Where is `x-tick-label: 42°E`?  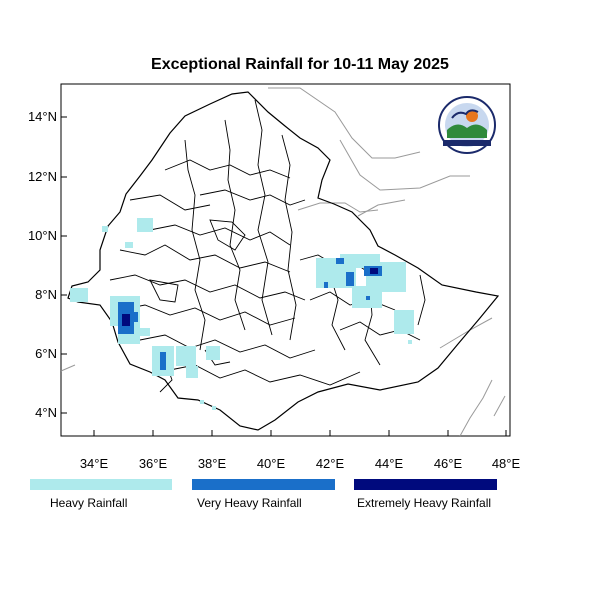 x-tick-label: 42°E is located at coordinates (330, 463).